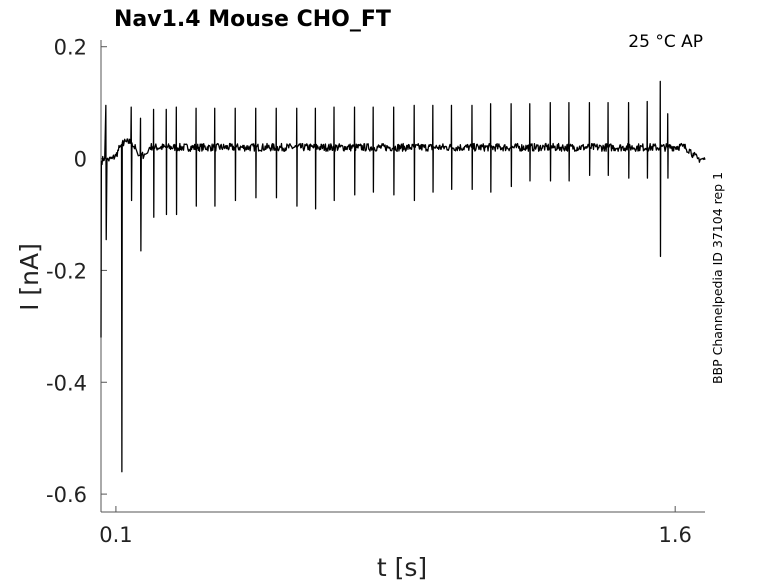  Describe the element at coordinates (402, 567) in the screenshot. I see `x-axis-label: t [s]` at that location.